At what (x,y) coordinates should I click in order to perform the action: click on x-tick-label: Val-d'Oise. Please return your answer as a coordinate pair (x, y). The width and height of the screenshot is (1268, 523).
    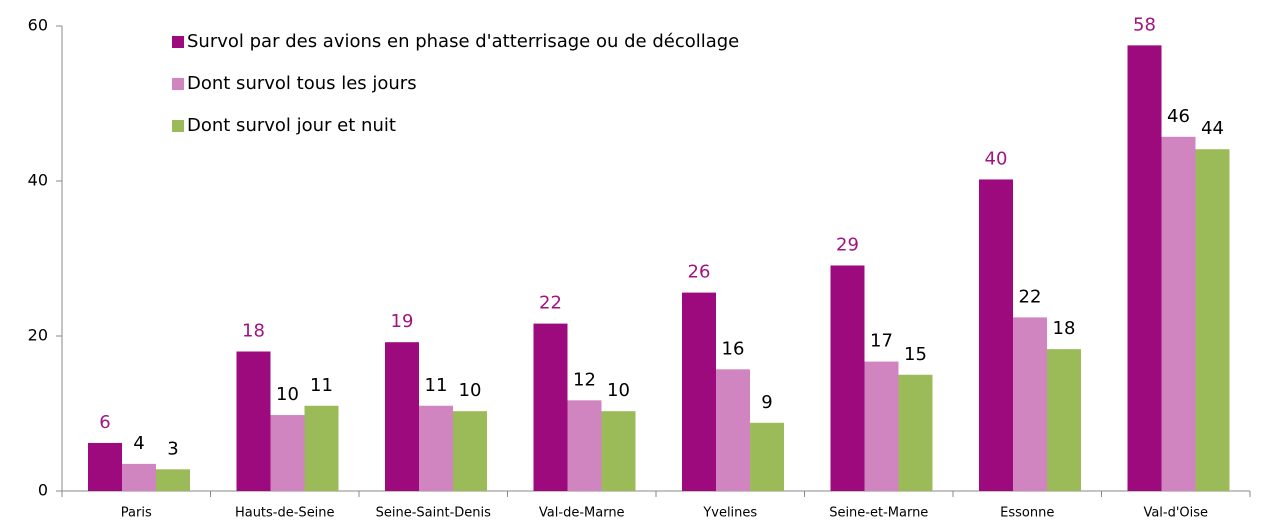
    Looking at the image, I should click on (1175, 513).